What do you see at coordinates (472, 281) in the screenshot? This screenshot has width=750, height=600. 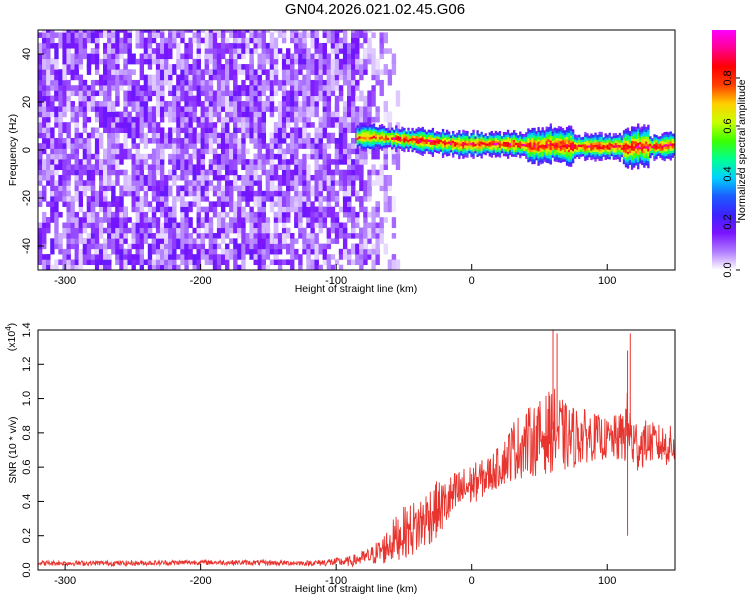 I see `heatmap-x-tick-label: 0` at bounding box center [472, 281].